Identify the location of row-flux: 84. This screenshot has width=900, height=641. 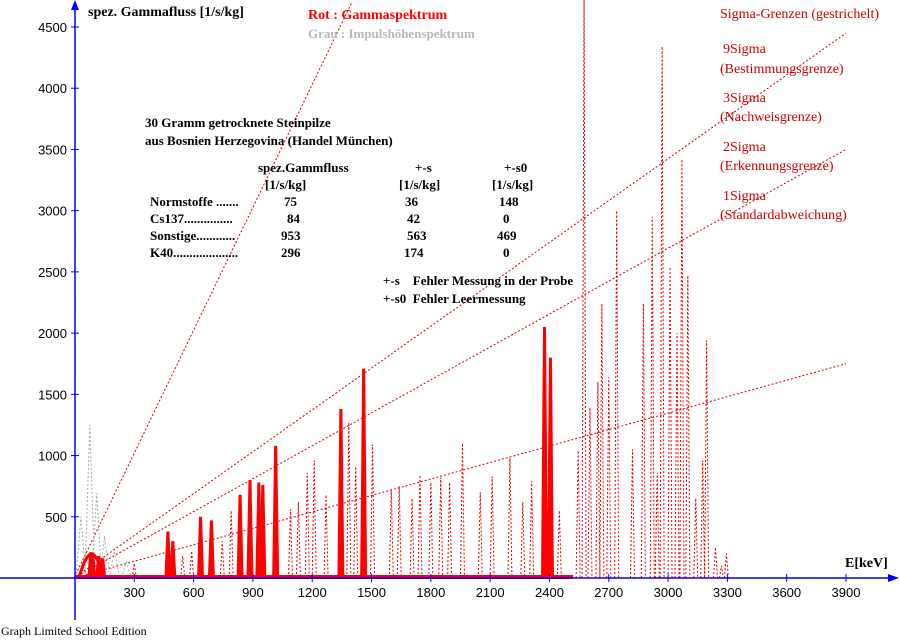
(294, 218).